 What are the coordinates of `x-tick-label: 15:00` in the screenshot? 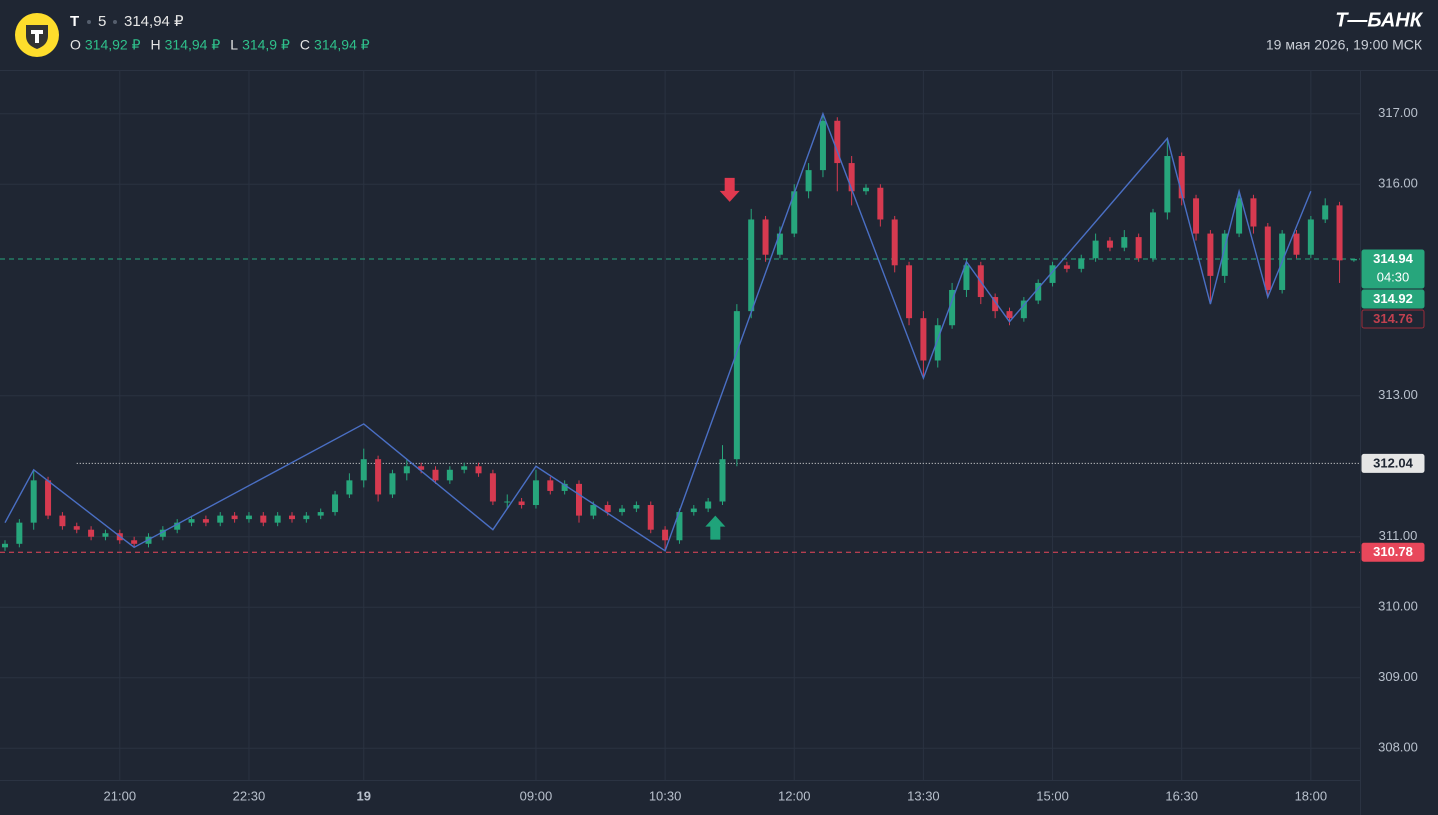 It's located at (1052, 795).